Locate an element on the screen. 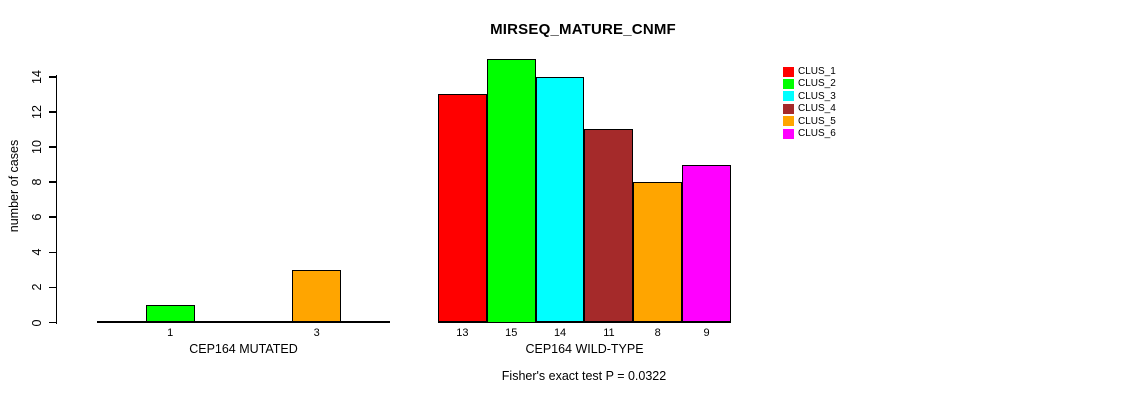 The height and width of the screenshot is (400, 1140). bar-value-label: 3 is located at coordinates (316, 332).